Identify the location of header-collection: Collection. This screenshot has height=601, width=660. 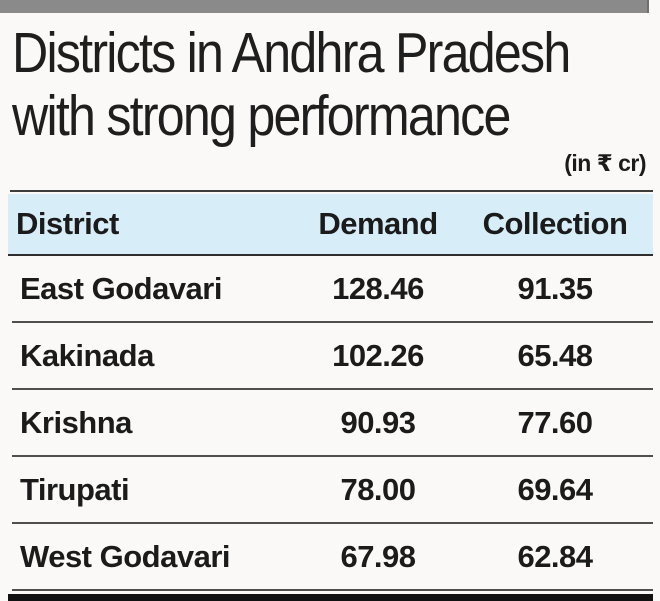
(555, 223).